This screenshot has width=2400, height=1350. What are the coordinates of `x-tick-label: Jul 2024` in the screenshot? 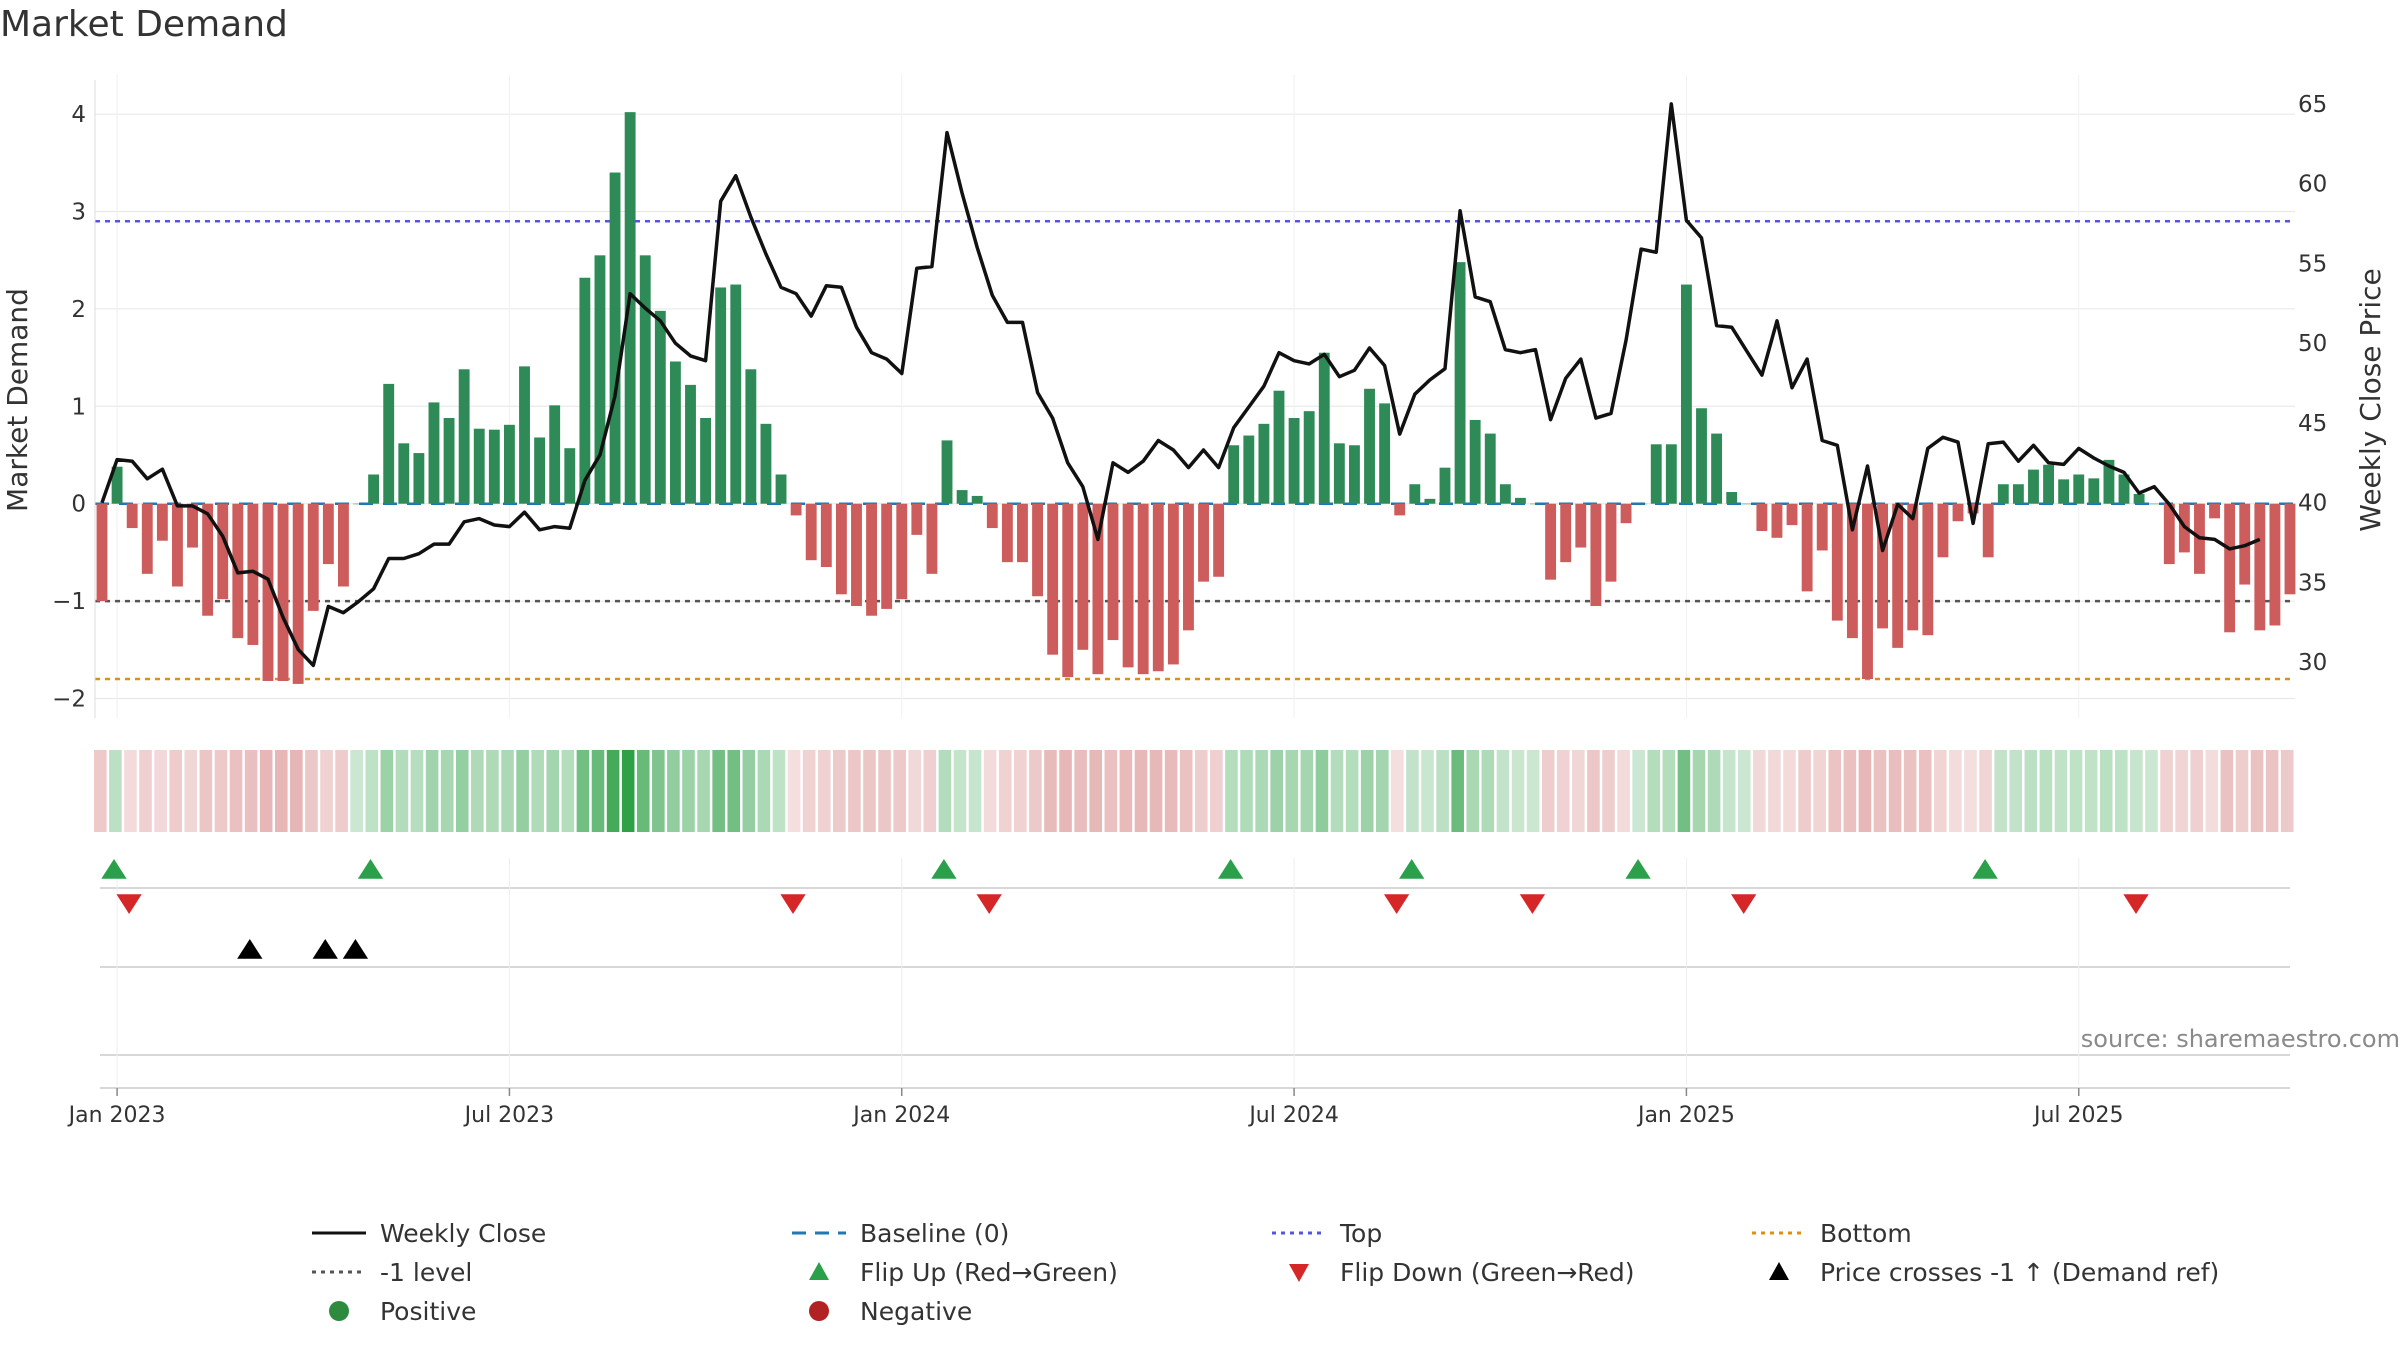 It's located at (1293, 1115).